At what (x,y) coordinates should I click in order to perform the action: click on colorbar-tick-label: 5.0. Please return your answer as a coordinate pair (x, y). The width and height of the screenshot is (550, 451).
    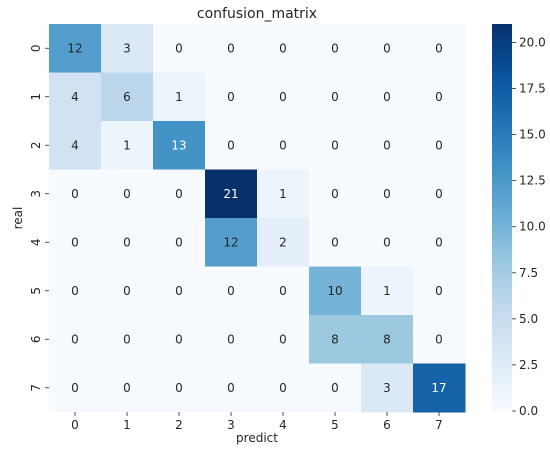
    Looking at the image, I should click on (528, 319).